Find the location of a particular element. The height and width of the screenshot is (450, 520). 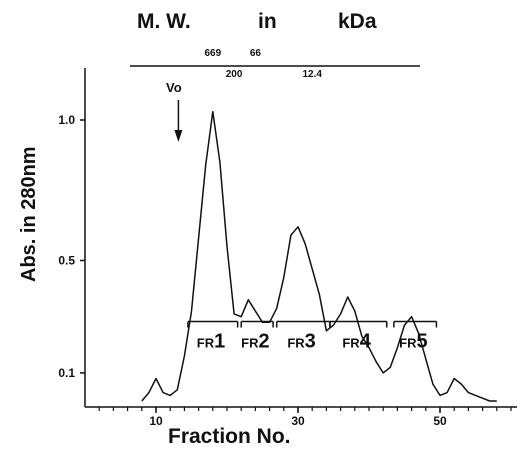

x-ticks: 10 30 50 is located at coordinates (298, 417).